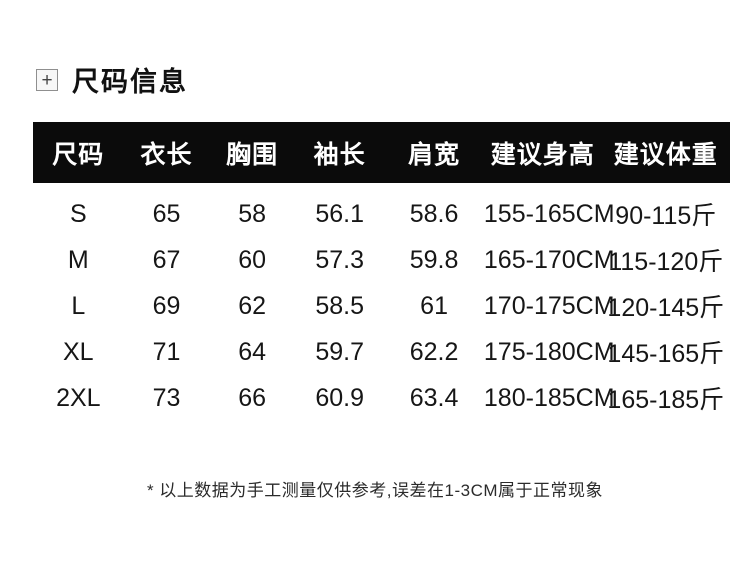 This screenshot has width=750, height=561. I want to click on section-header: + 尺码信息, so click(112, 79).